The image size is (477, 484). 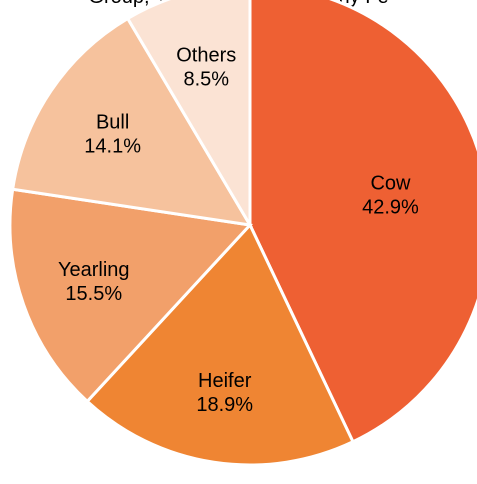 What do you see at coordinates (224, 405) in the screenshot?
I see `pie-value-heifer: 18.9%` at bounding box center [224, 405].